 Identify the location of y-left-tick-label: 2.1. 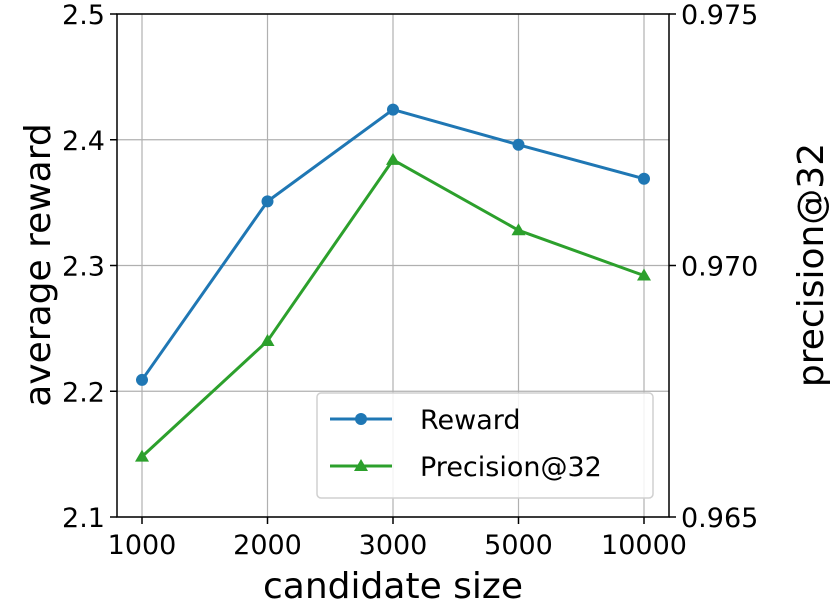
(83, 518).